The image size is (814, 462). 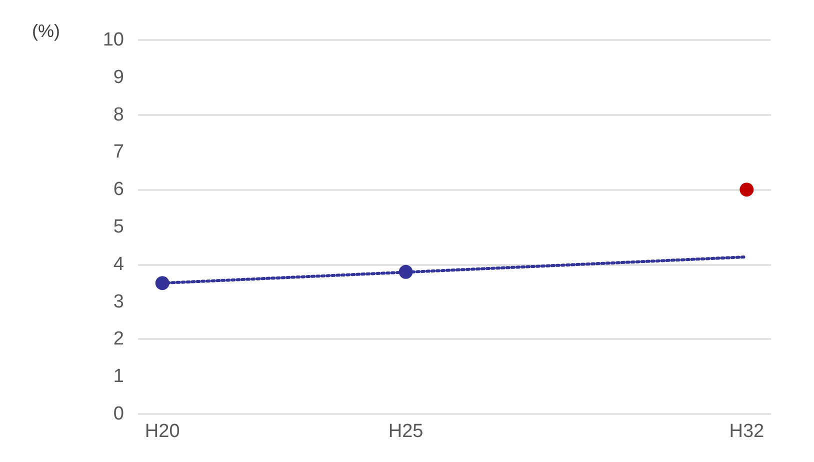 What do you see at coordinates (46, 31) in the screenshot?
I see `y-axis-title: (%)` at bounding box center [46, 31].